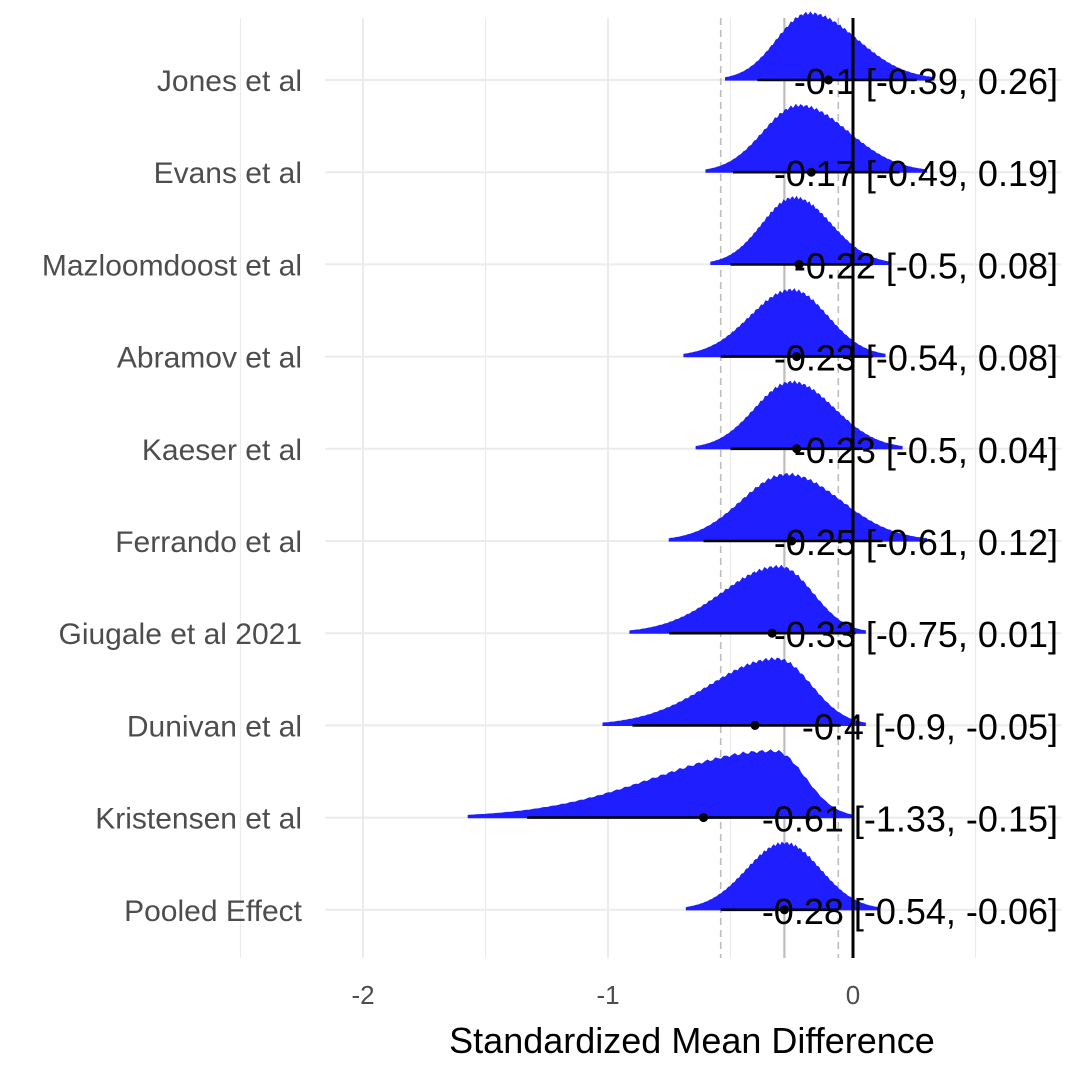 This screenshot has height=1076, width=1080. What do you see at coordinates (930, 726) in the screenshot?
I see `estimate-label: -0.4 [-0.9, -0.05]` at bounding box center [930, 726].